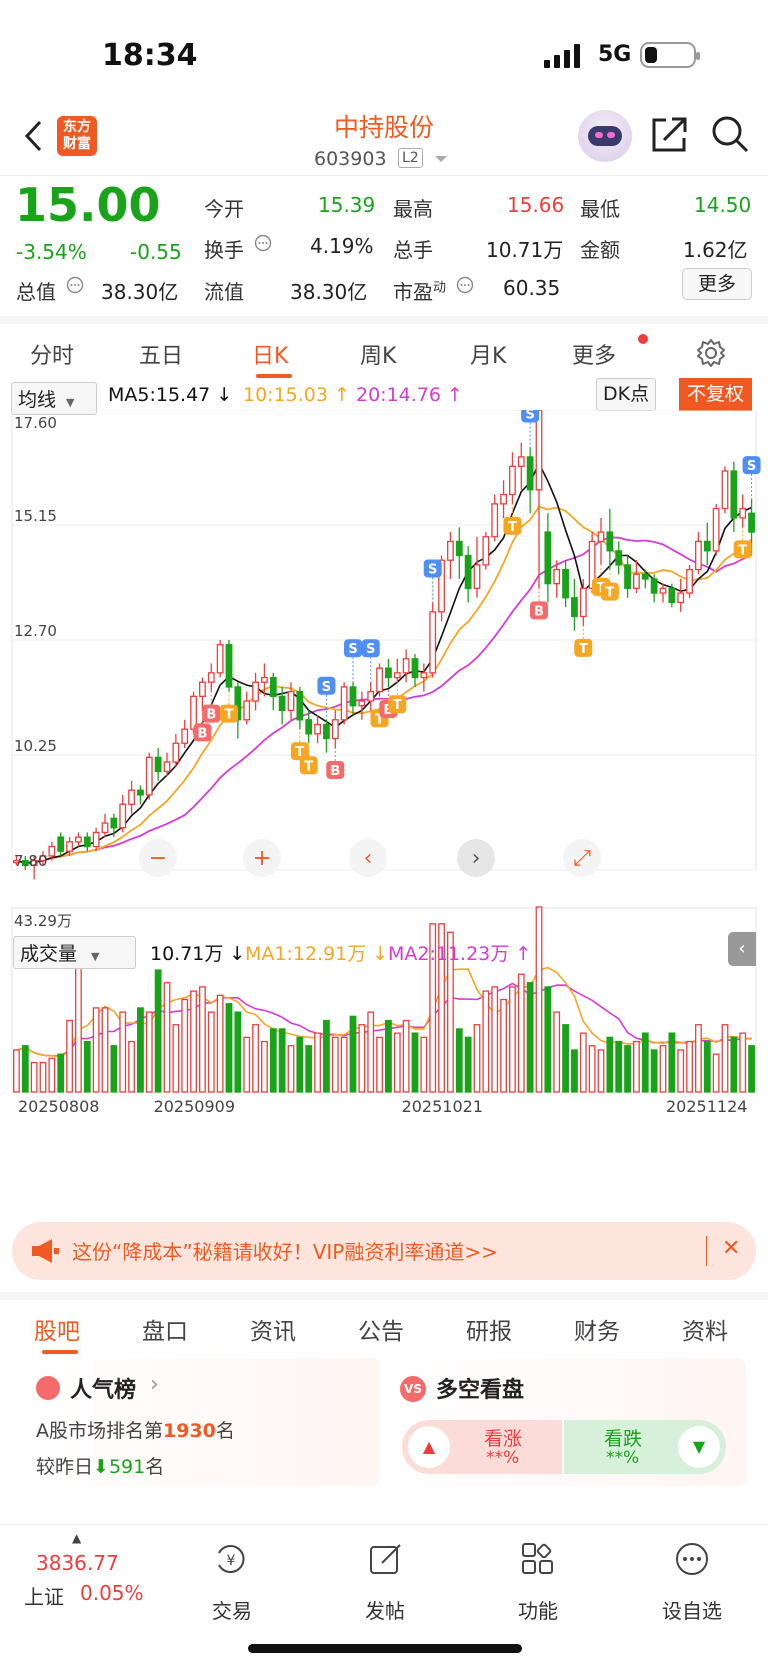  I want to click on tab-pankou: 盘口, so click(165, 1332).